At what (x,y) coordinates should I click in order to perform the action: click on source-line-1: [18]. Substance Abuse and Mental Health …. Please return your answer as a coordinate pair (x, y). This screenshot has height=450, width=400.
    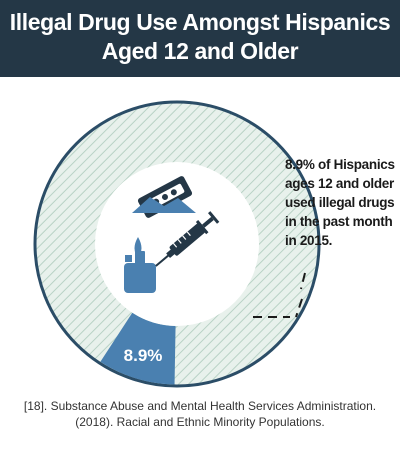
    Looking at the image, I should click on (200, 406).